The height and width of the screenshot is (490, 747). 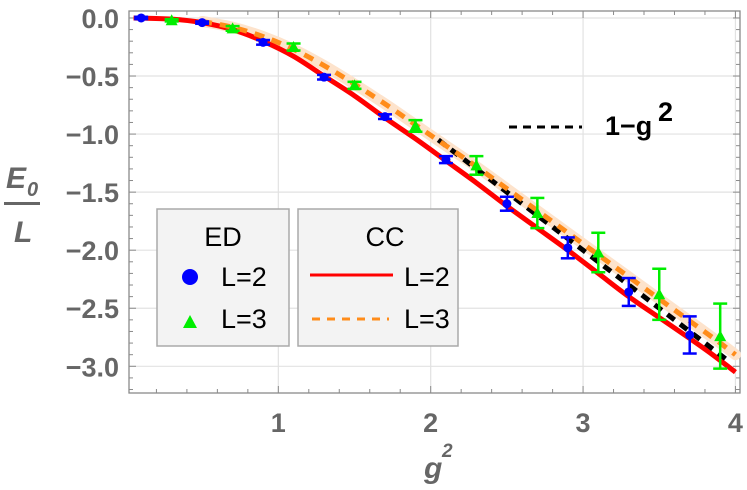 What do you see at coordinates (278, 423) in the screenshot?
I see `x-tick-label: 1` at bounding box center [278, 423].